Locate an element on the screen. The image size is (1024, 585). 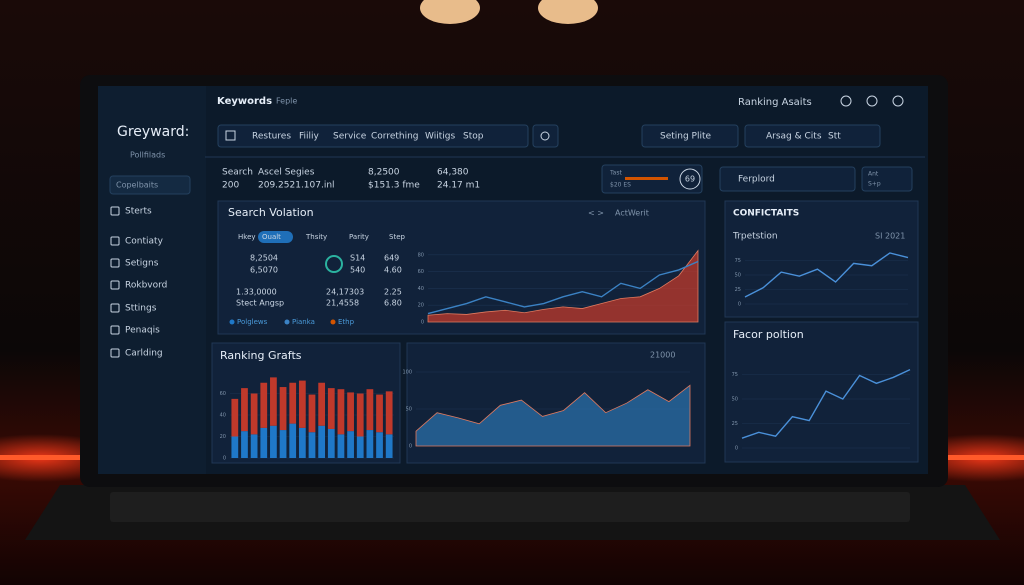
panel-link: ActWerit is located at coordinates (632, 213).